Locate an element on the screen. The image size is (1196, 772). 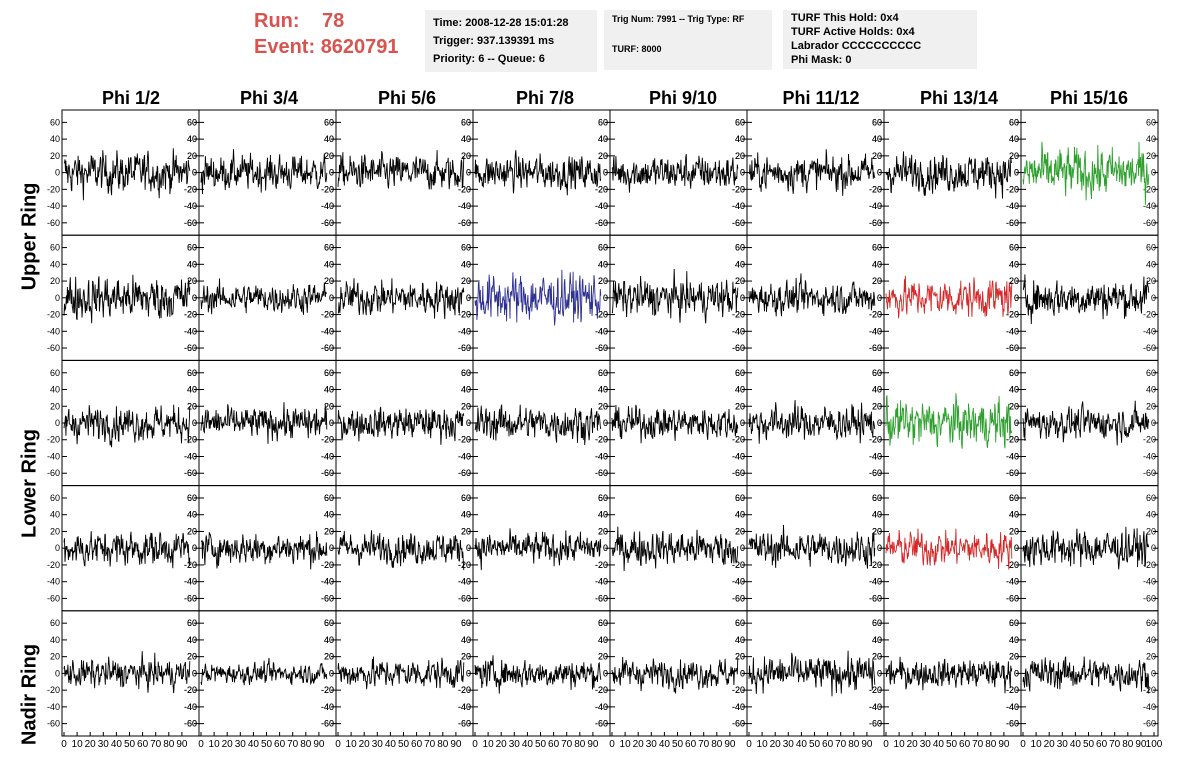
x-tick-label: 80 is located at coordinates (991, 744).